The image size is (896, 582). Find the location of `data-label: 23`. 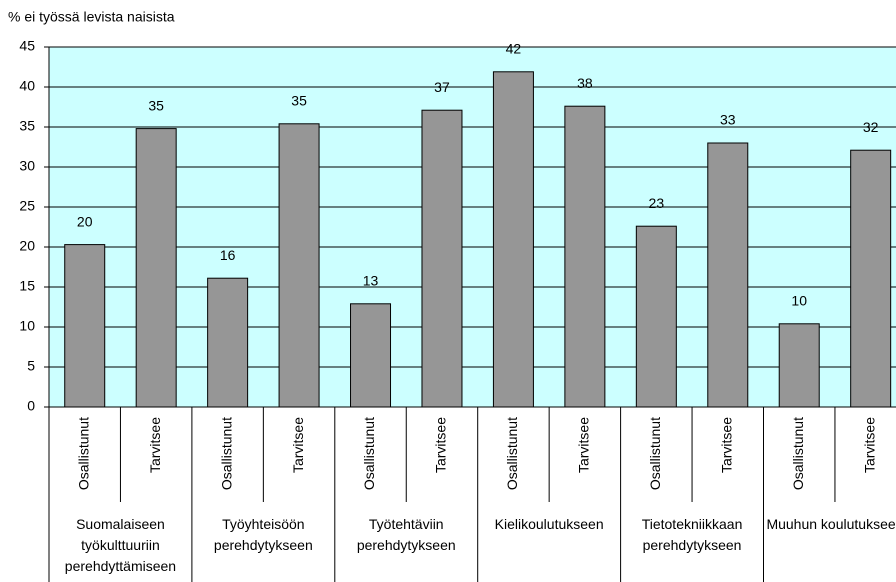

data-label: 23 is located at coordinates (657, 203).